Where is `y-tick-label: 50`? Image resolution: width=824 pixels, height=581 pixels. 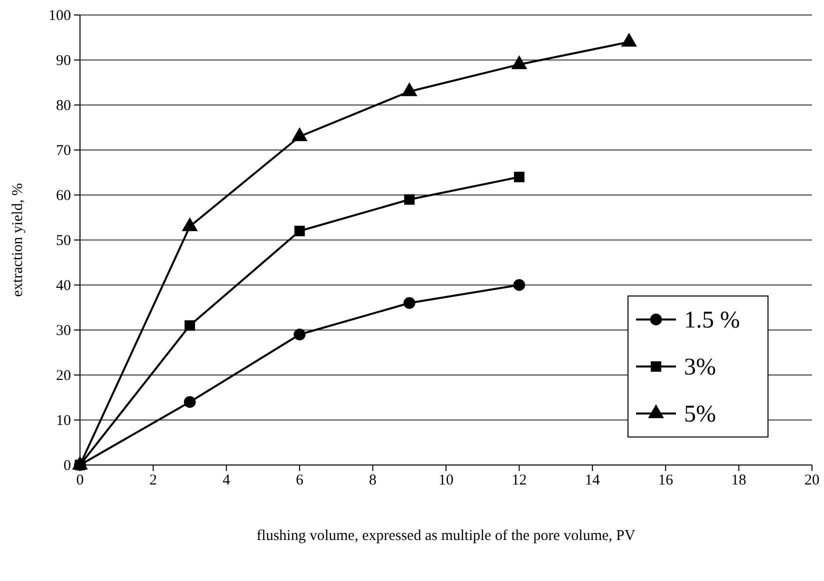 y-tick-label: 50 is located at coordinates (63, 240).